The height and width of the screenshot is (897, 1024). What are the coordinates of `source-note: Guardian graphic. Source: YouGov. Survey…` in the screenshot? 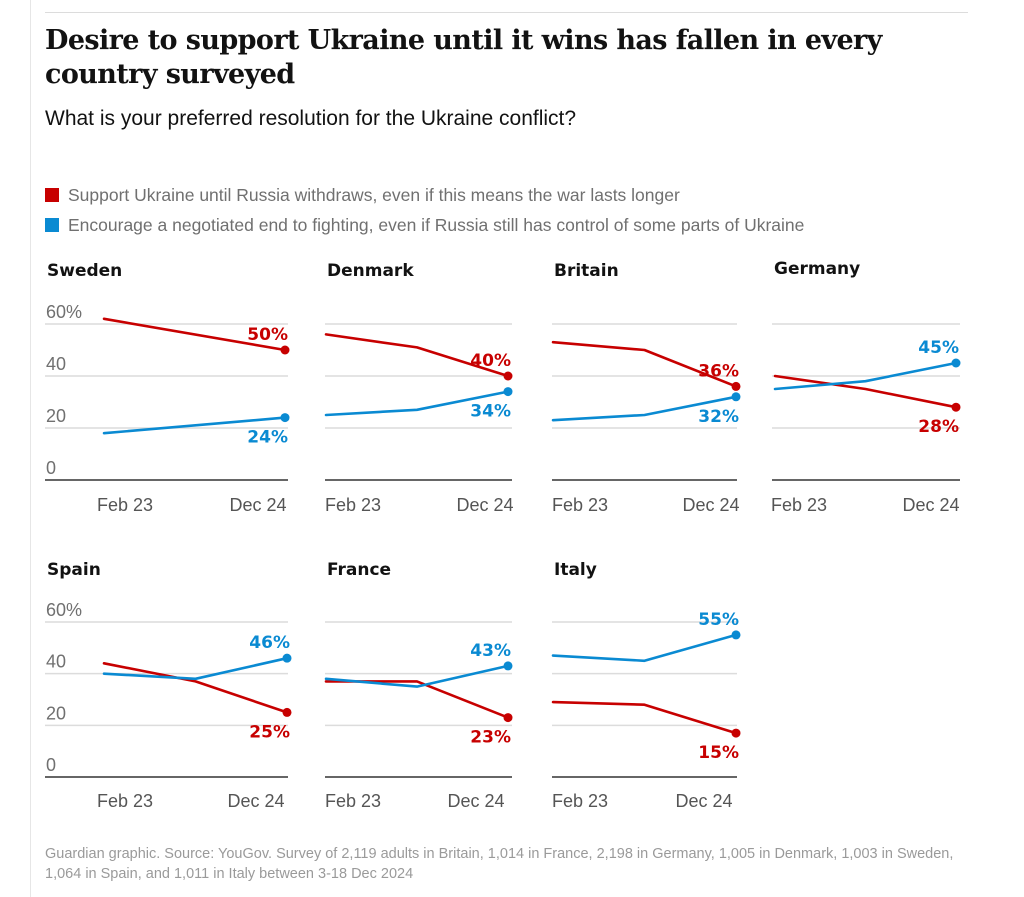 It's located at (499, 864).